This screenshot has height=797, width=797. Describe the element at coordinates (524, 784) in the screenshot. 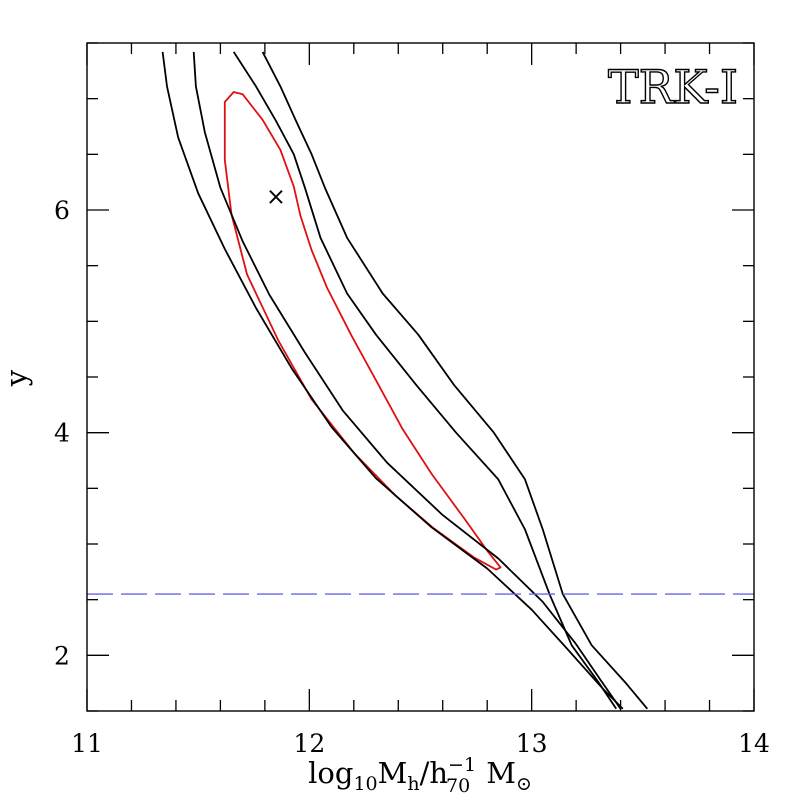

I see `x-label-sun-symbol: ⊙` at that location.